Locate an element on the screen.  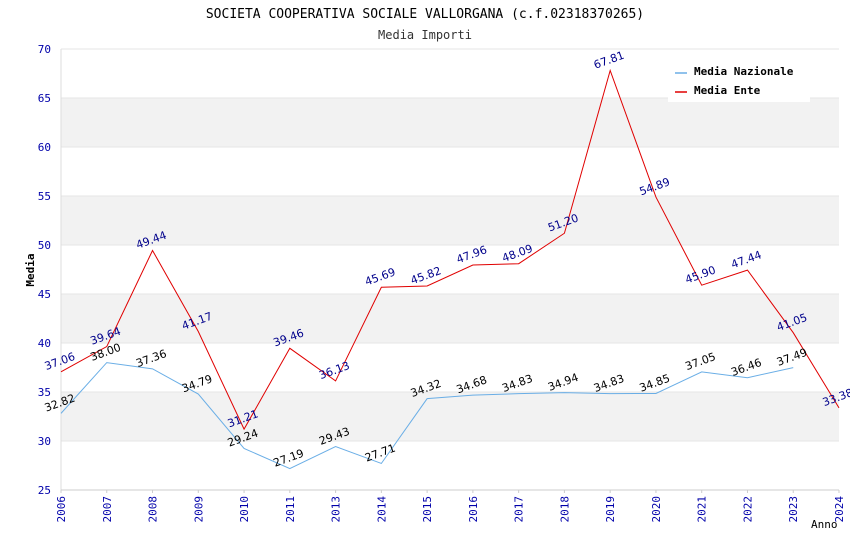
x-tick-label: 2023 is located at coordinates (793, 509).